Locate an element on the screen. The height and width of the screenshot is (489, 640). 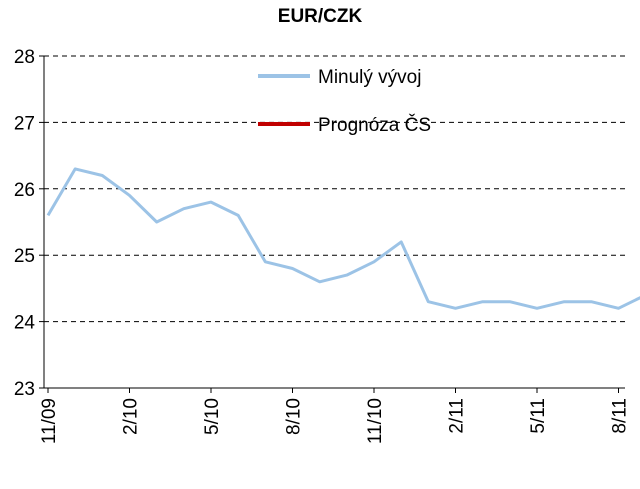
x-tick-label: 11/09 is located at coordinates (49, 421).